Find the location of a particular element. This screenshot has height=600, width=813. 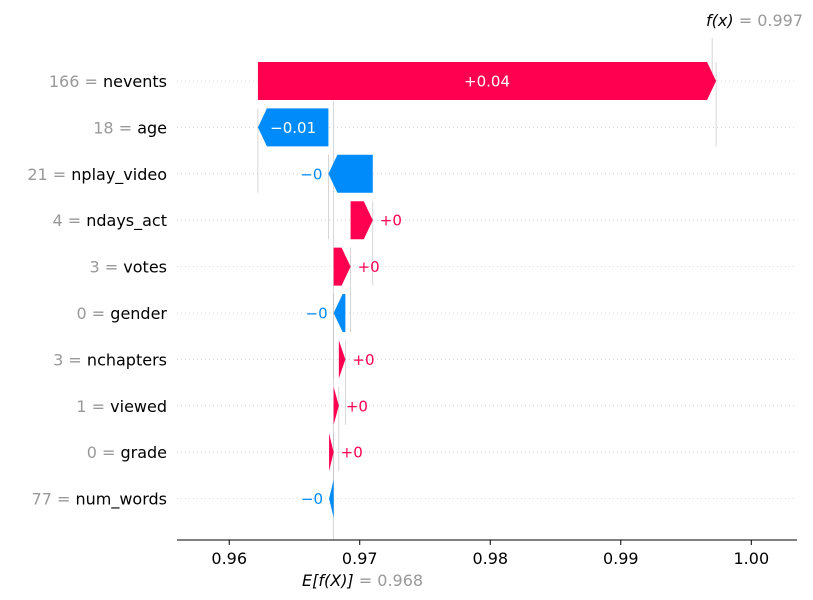

feature-name: num_words is located at coordinates (121, 500).